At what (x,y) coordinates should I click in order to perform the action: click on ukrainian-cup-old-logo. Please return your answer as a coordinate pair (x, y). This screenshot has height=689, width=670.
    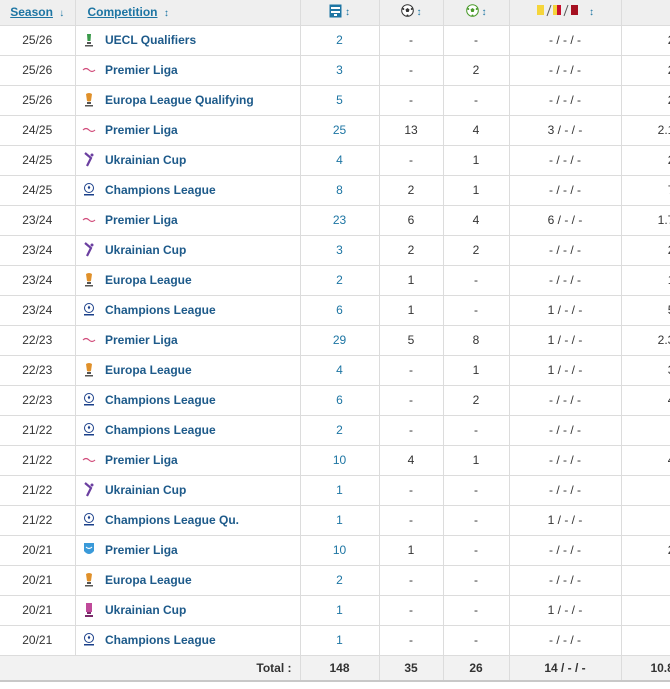
    Looking at the image, I should click on (89, 610).